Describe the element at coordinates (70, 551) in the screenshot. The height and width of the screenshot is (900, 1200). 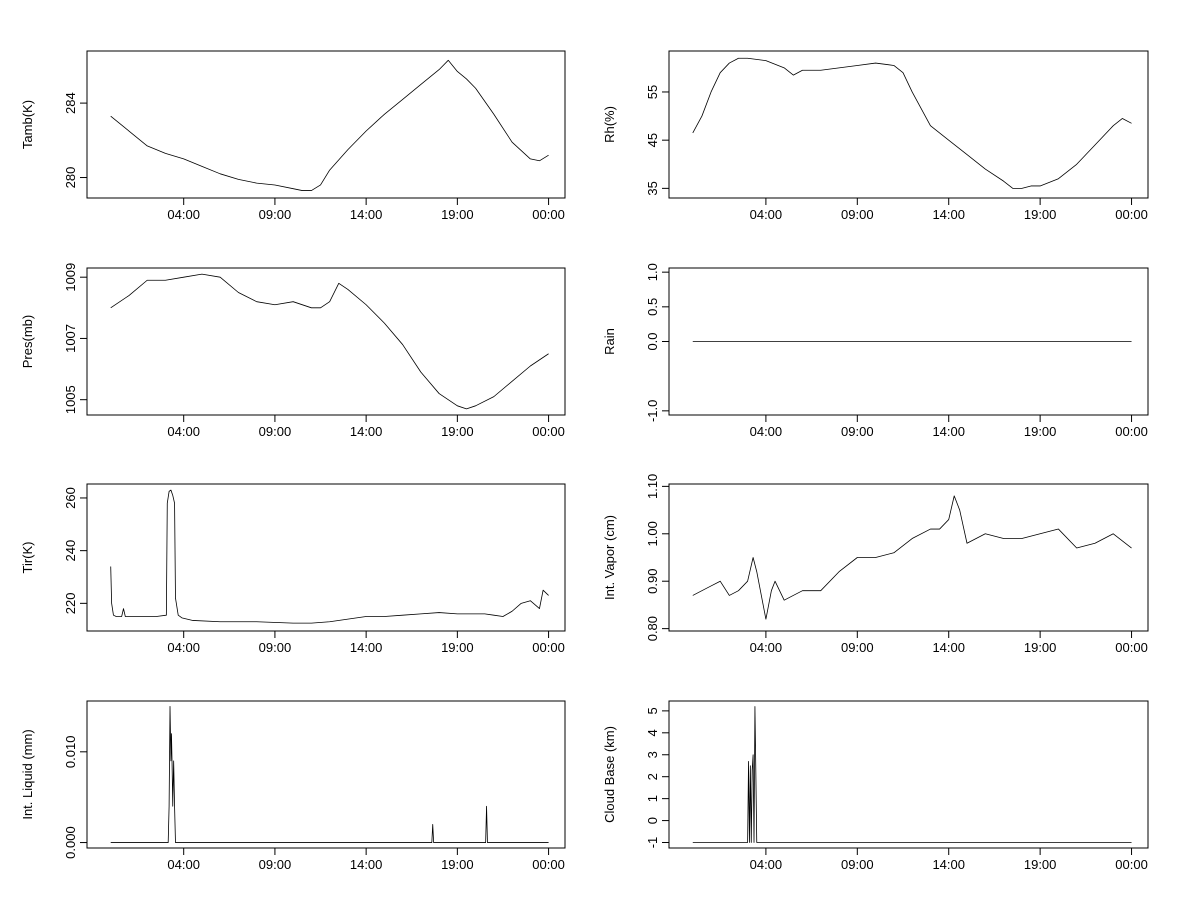
I see `y-tick-label: 240` at that location.